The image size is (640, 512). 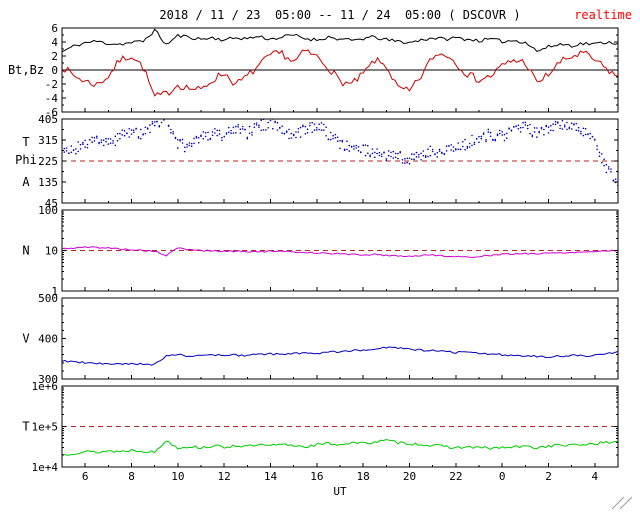 What do you see at coordinates (340, 252) in the screenshot?
I see `series-N` at bounding box center [340, 252].